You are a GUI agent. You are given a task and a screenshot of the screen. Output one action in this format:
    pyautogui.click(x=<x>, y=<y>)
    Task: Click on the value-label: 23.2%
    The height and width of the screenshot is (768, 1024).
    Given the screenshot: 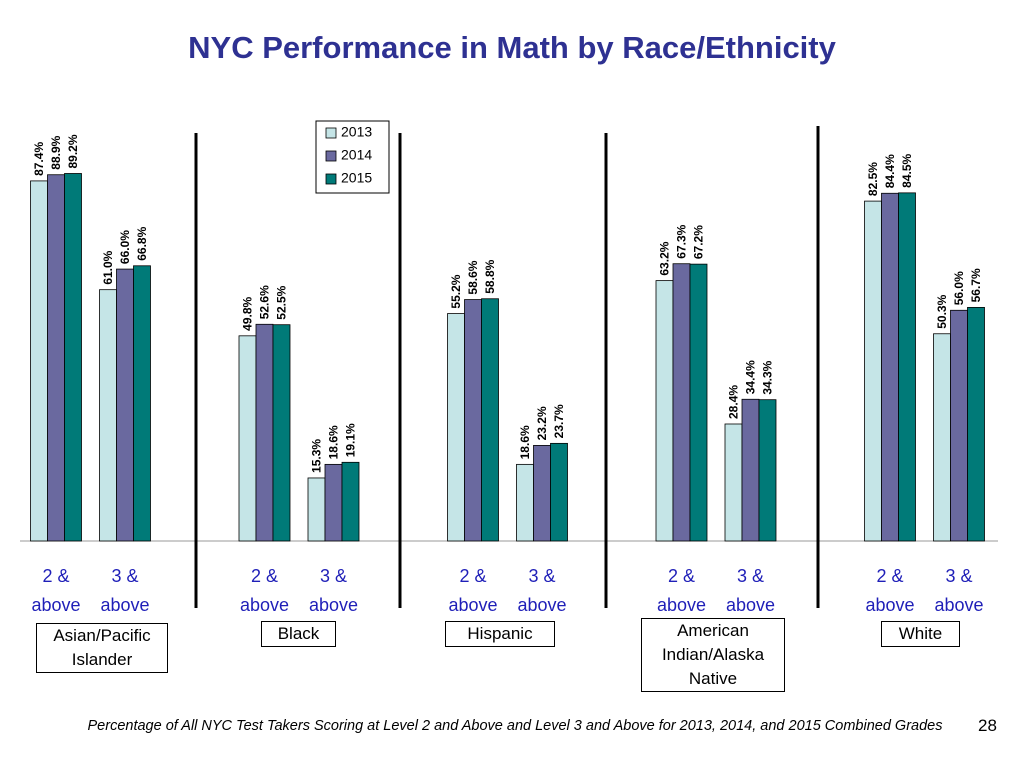 What is the action you would take?
    pyautogui.click(x=542, y=423)
    